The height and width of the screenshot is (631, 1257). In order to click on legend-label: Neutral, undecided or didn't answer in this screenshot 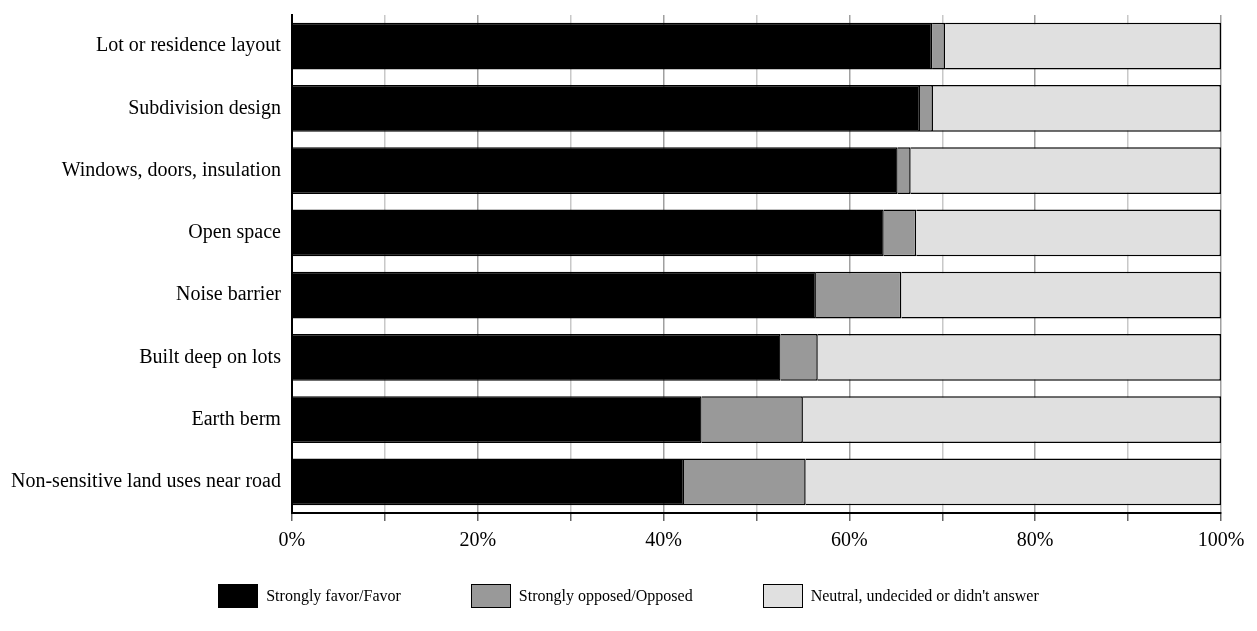, I will do `click(924, 596)`.